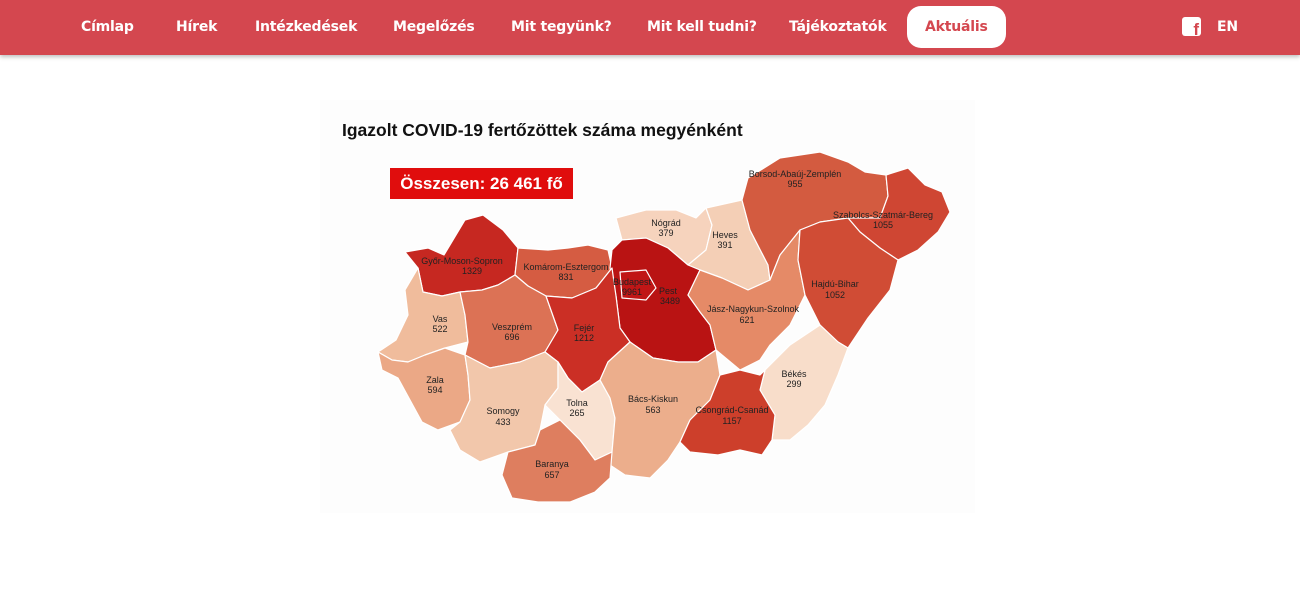 Image resolution: width=1300 pixels, height=596 pixels. I want to click on county-value: 433, so click(502, 422).